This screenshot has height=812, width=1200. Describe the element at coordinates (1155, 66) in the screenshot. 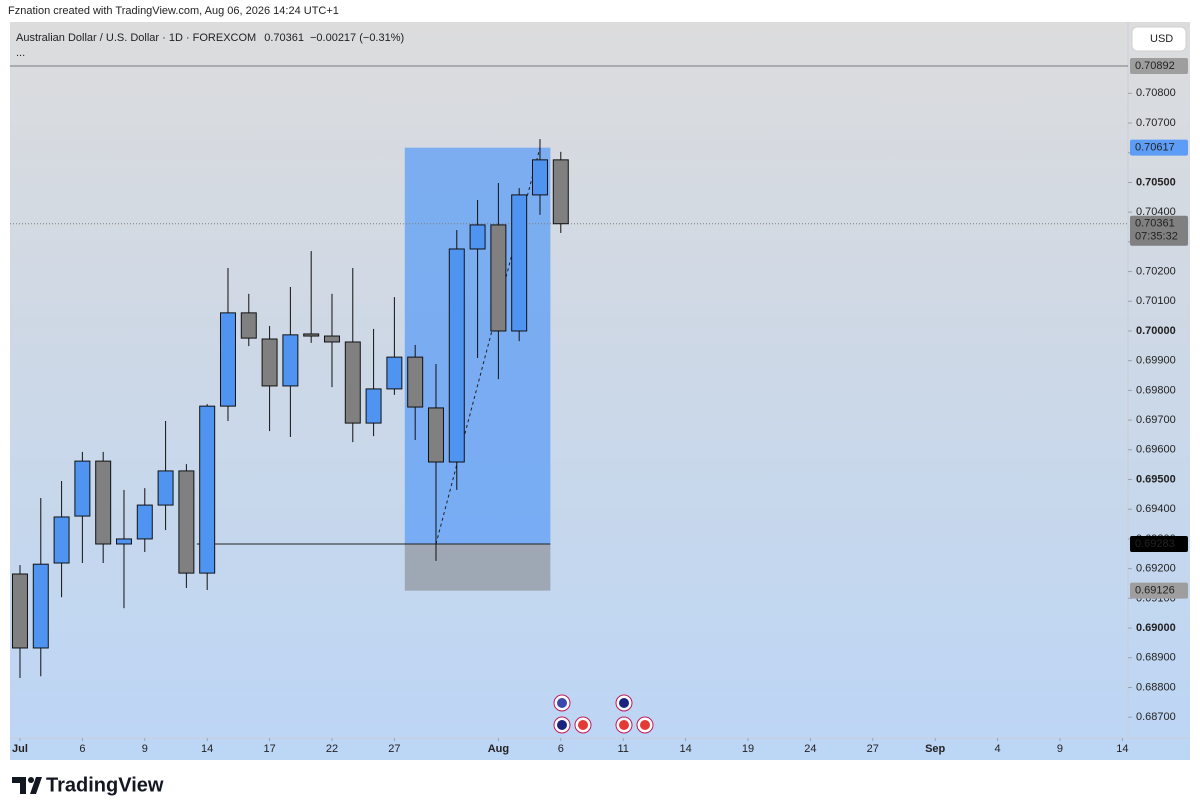

I see `price-tag-label: 0.70892` at that location.